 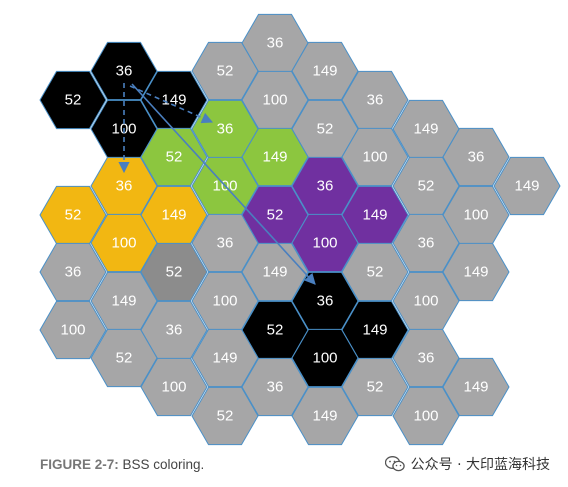 What do you see at coordinates (467, 464) in the screenshot?
I see `watermark: 公众号 · 大印蓝海科技` at bounding box center [467, 464].